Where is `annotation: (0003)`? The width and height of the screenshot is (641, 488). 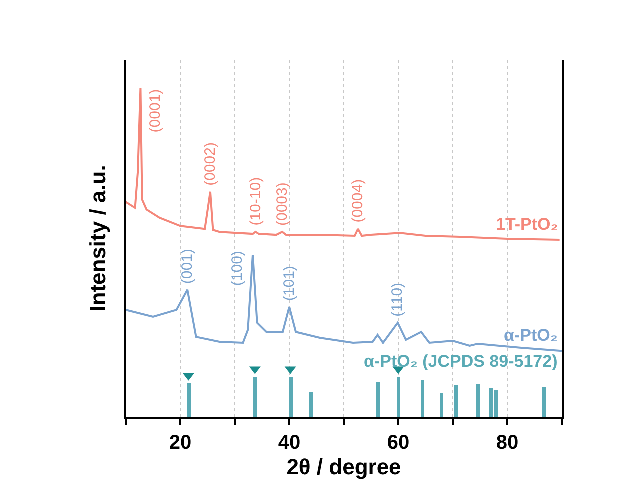 annotation: (0003) is located at coordinates (282, 204).